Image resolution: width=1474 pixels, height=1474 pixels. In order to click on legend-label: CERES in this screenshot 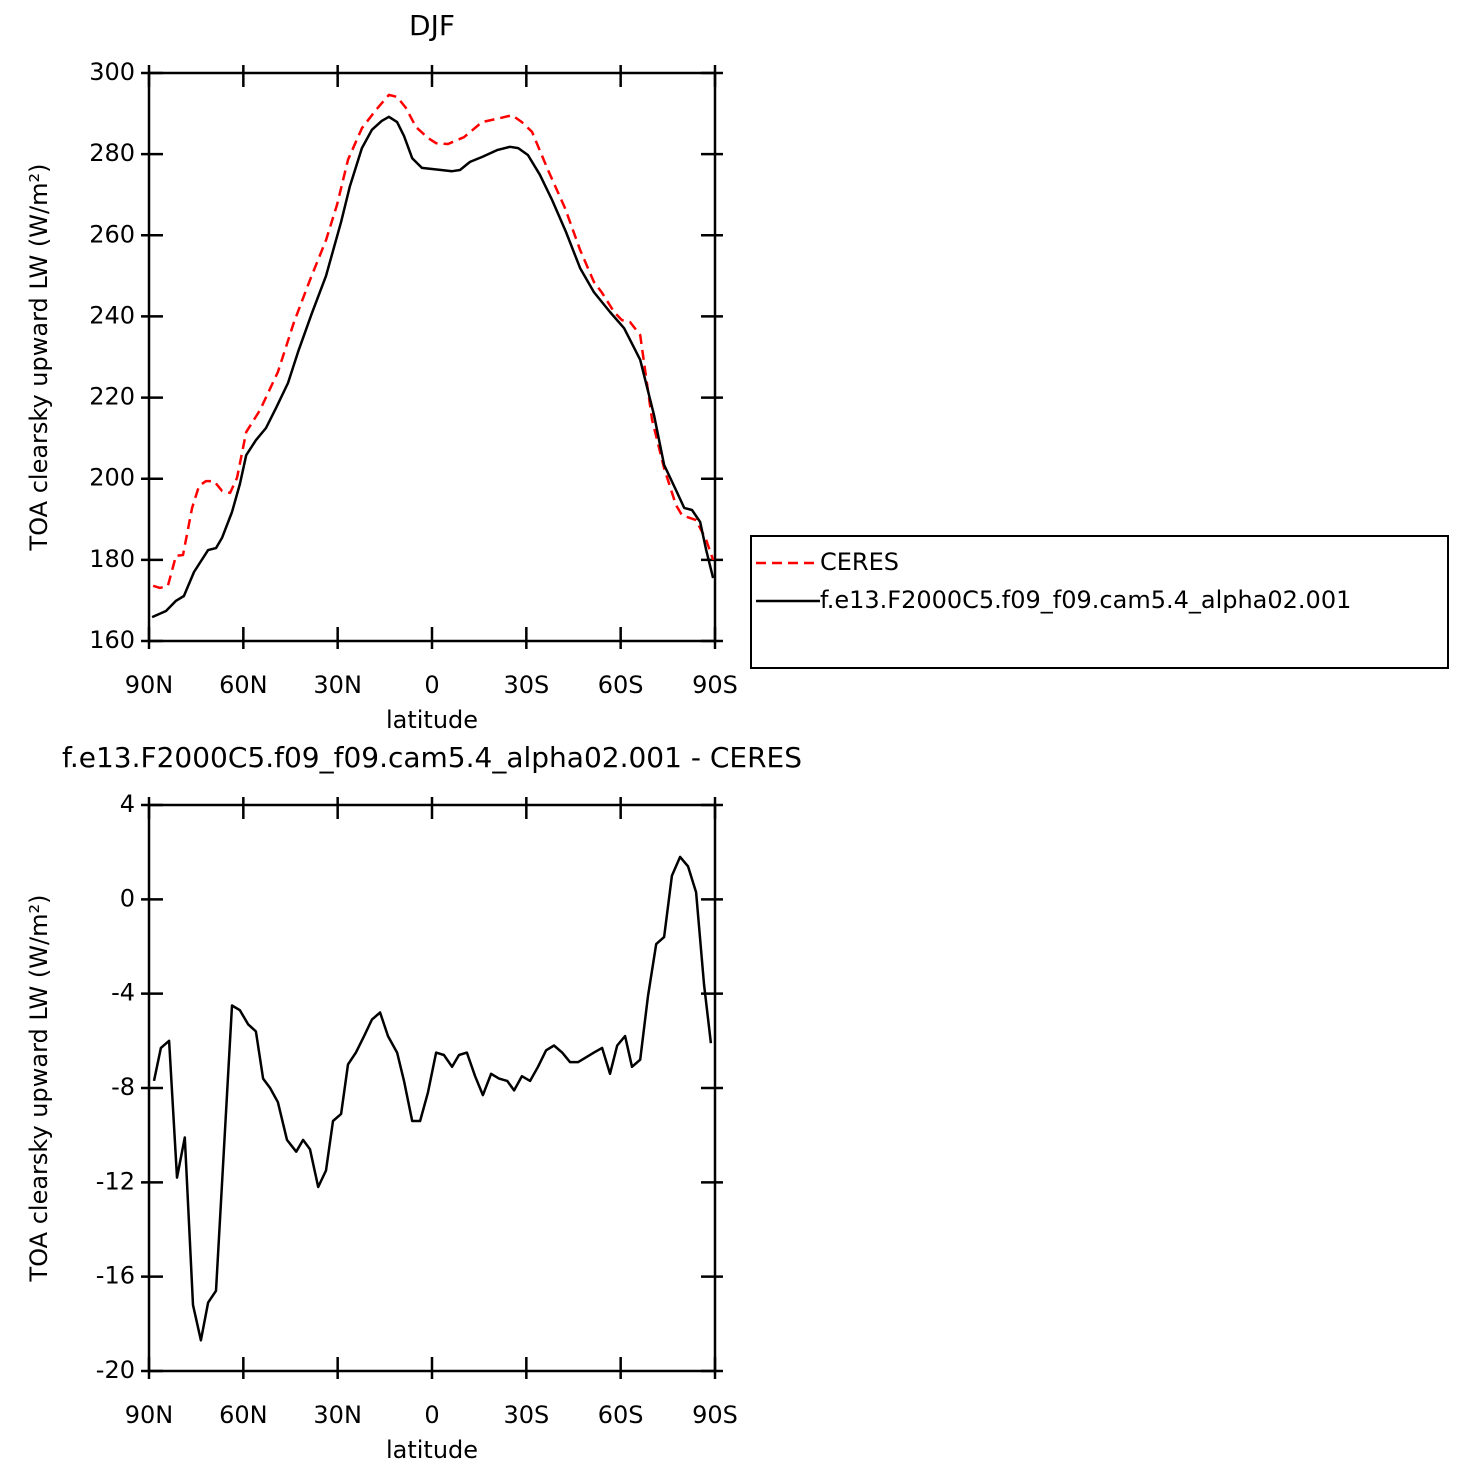, I will do `click(859, 562)`.